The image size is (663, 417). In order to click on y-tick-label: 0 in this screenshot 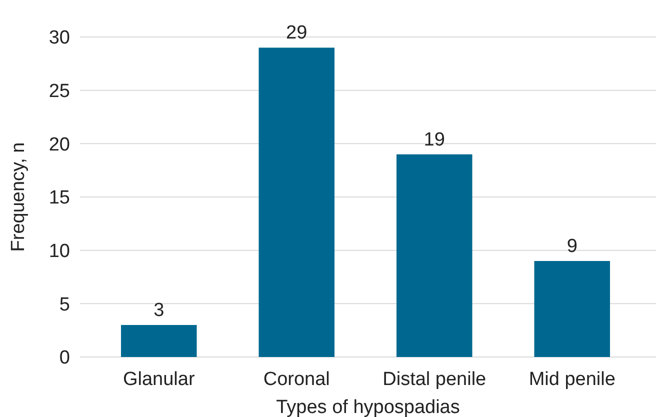, I will do `click(64, 358)`.